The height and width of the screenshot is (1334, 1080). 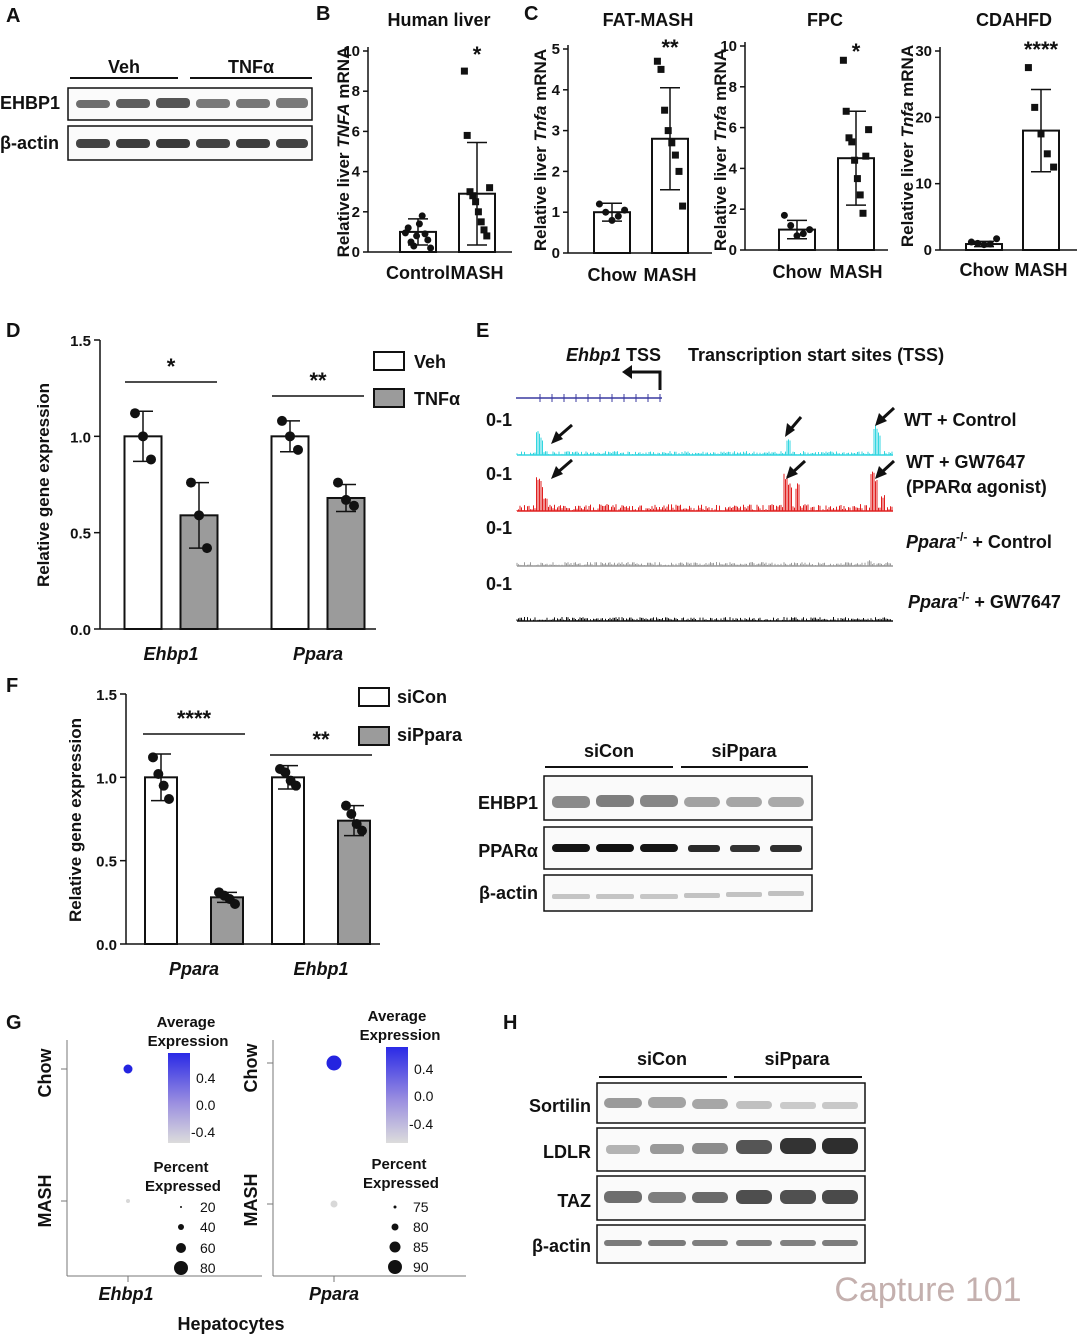 What do you see at coordinates (499, 474) in the screenshot?
I see `track-2-range: 0-1` at bounding box center [499, 474].